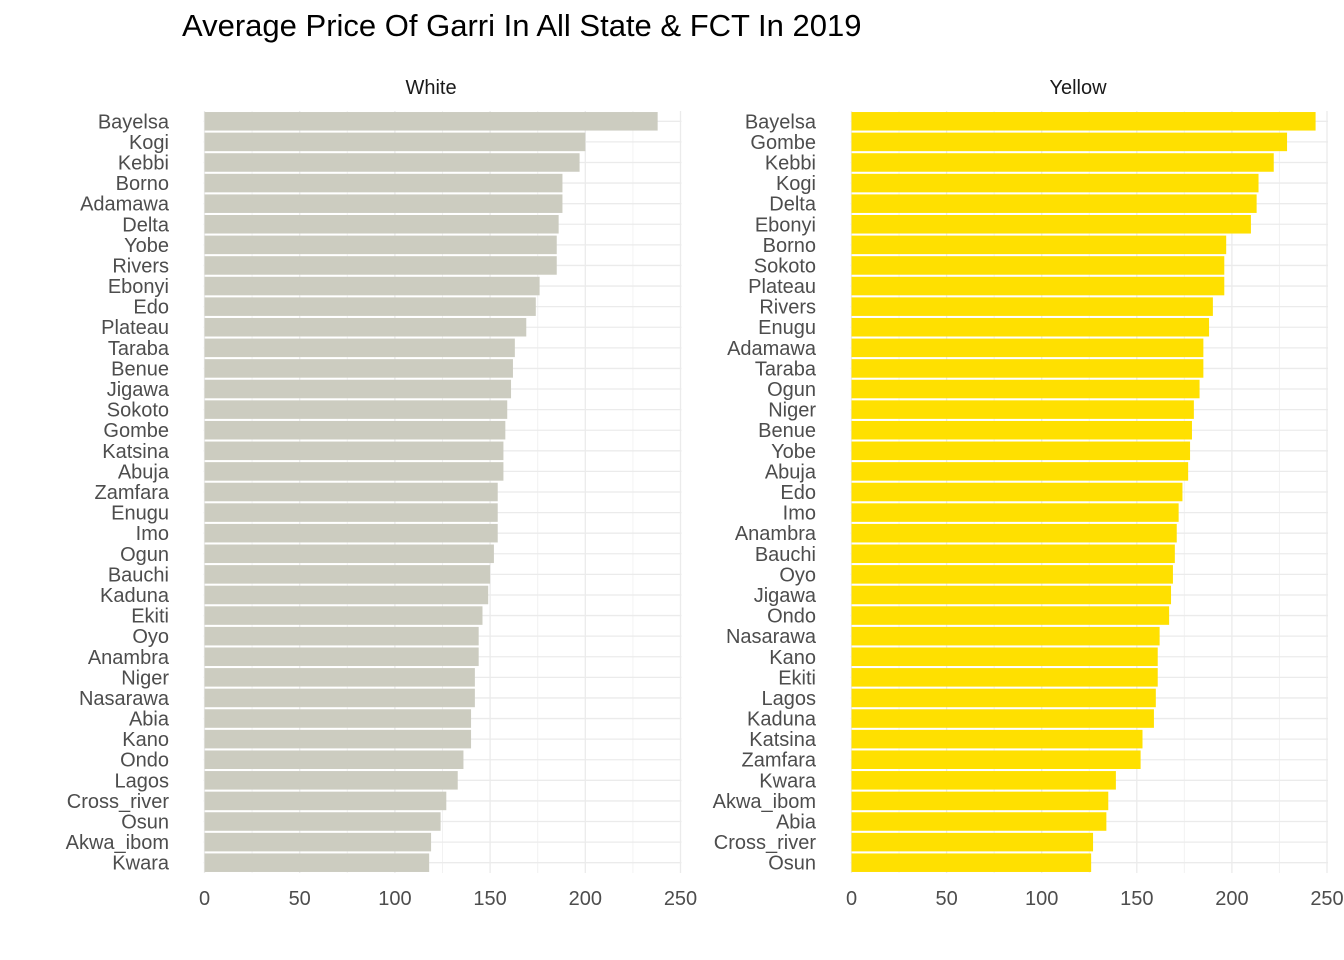  I want to click on category-label: Taraba, so click(786, 369).